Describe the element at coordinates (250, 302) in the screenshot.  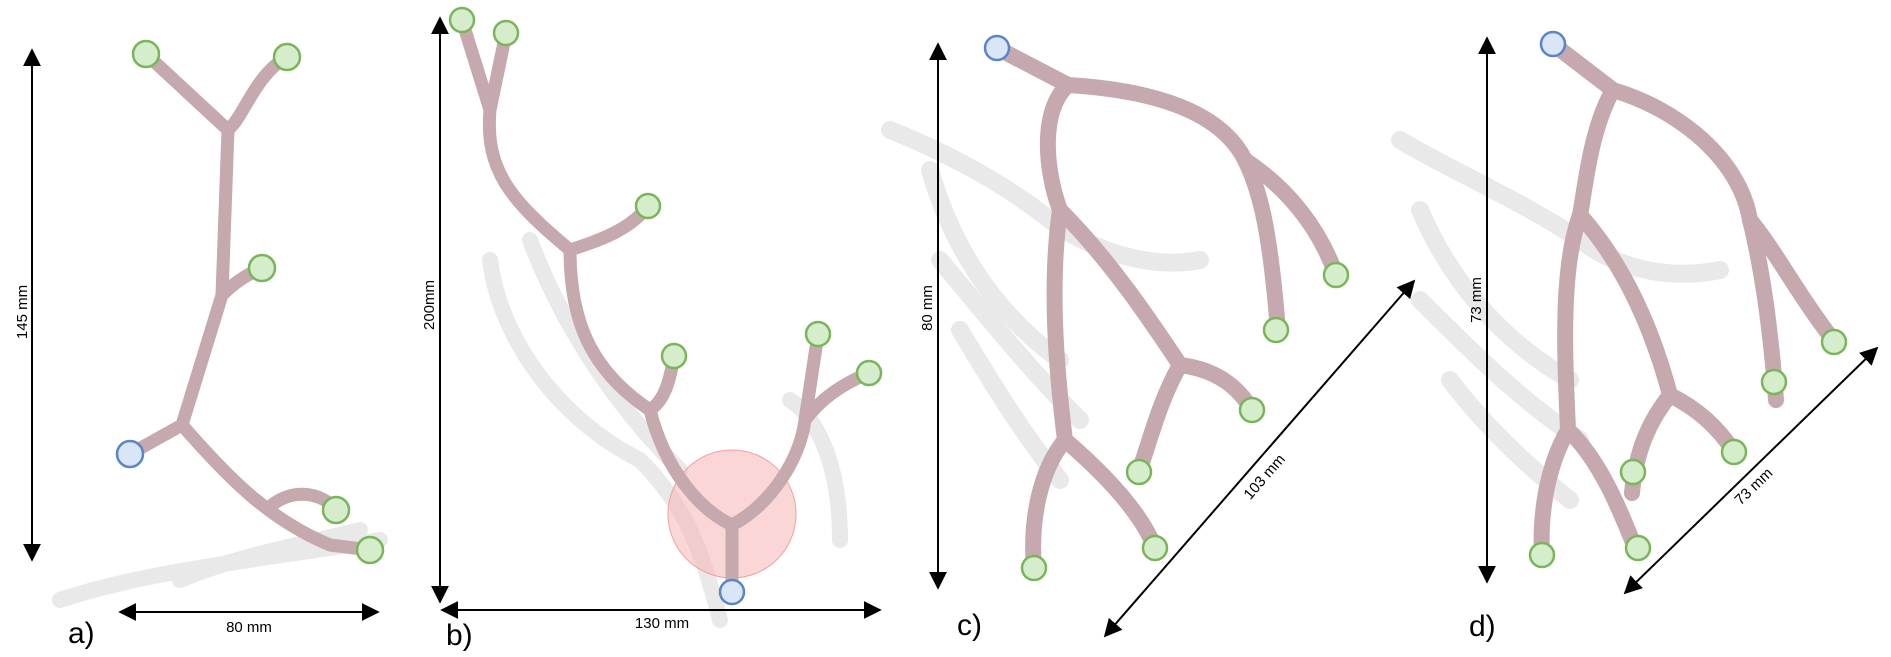
I see `panel-a-vessel-tree` at that location.